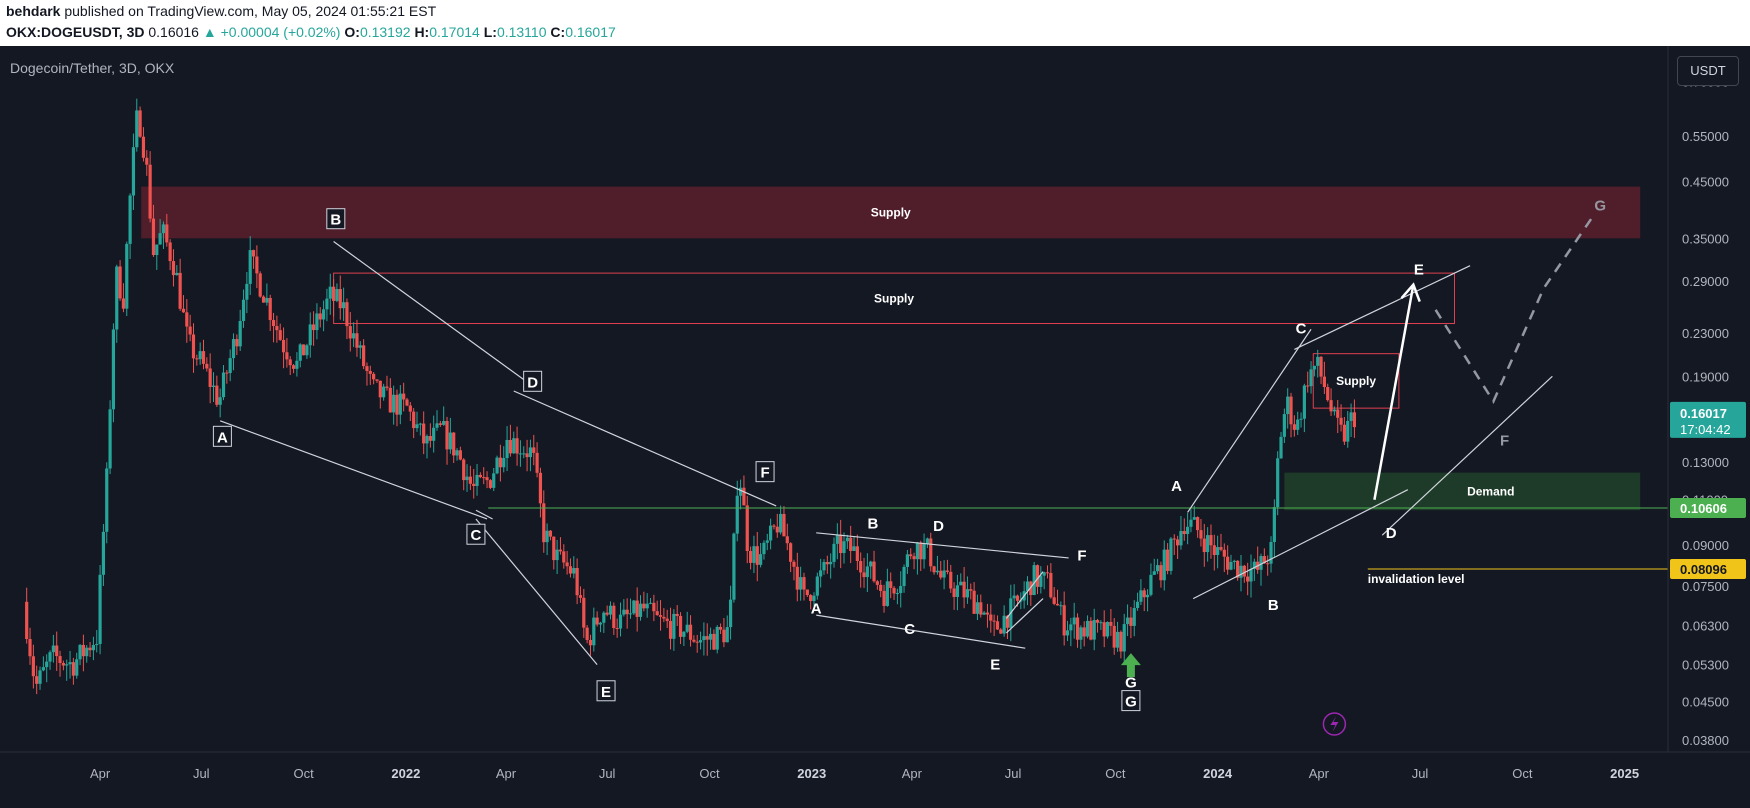  Describe the element at coordinates (33, 11) in the screenshot. I see `author-name: behdark` at that location.